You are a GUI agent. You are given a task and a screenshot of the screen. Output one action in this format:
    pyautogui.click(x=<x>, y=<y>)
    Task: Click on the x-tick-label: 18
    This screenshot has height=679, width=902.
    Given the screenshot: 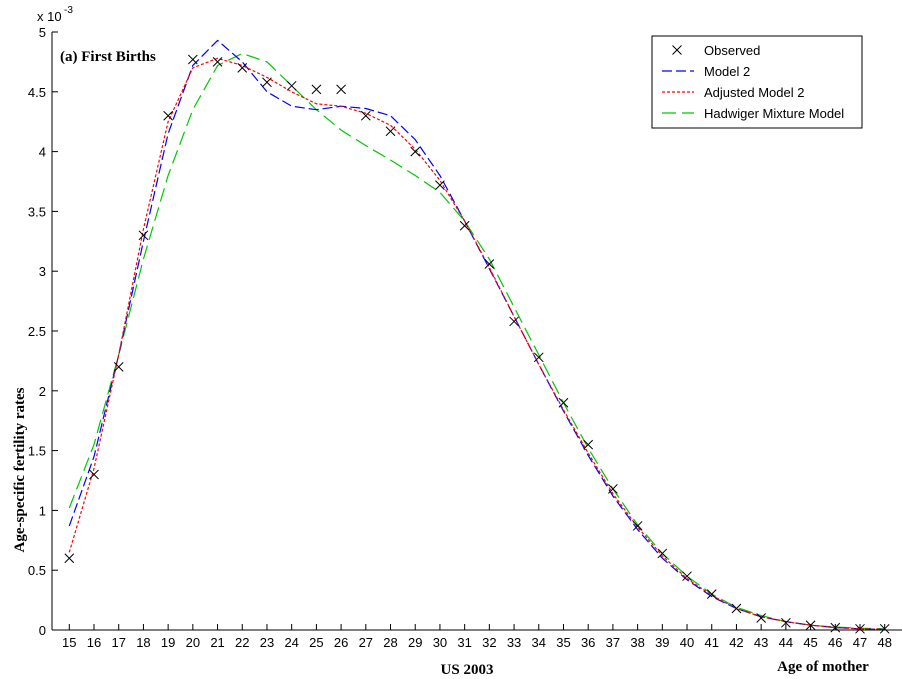 What is the action you would take?
    pyautogui.click(x=143, y=642)
    